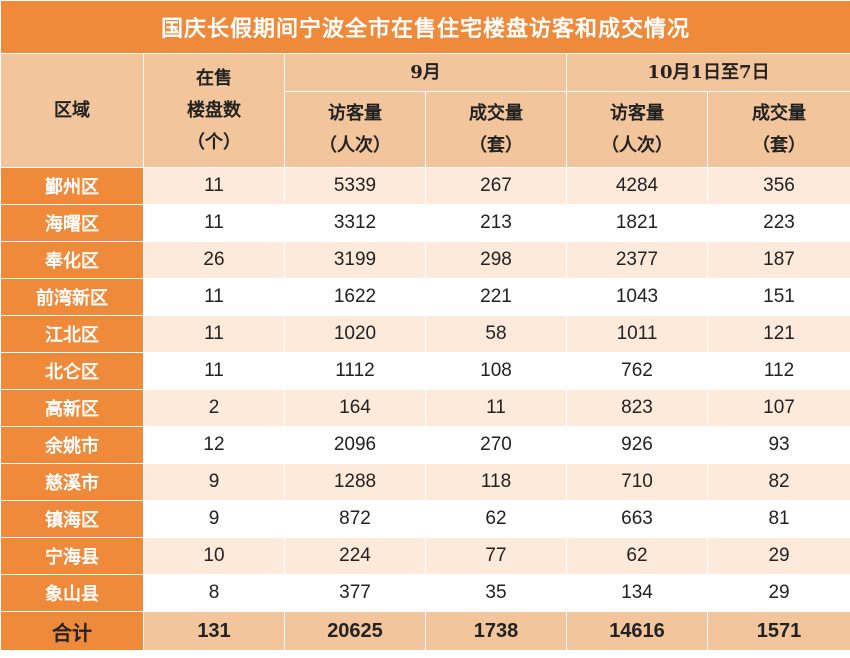  Describe the element at coordinates (496, 223) in the screenshot. I see `row-sep-deals: 213` at that location.